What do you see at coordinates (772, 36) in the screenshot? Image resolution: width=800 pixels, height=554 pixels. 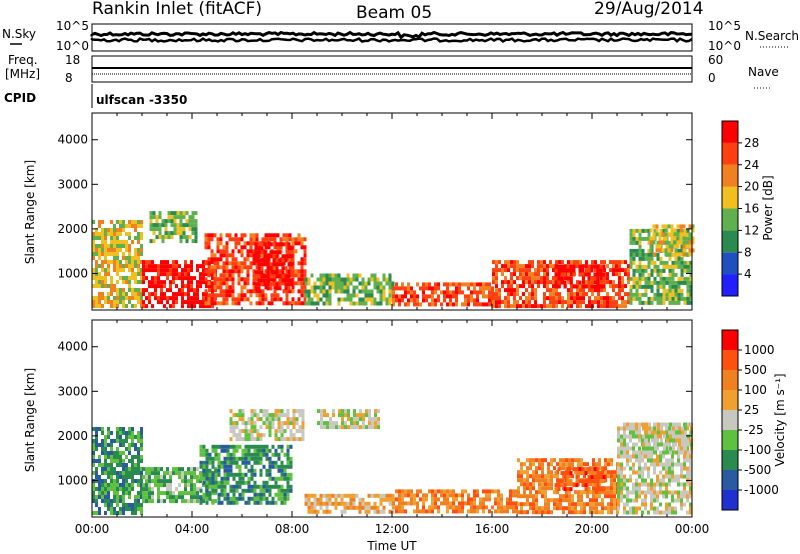 I see `search-noise-label: N.Search` at bounding box center [772, 36].